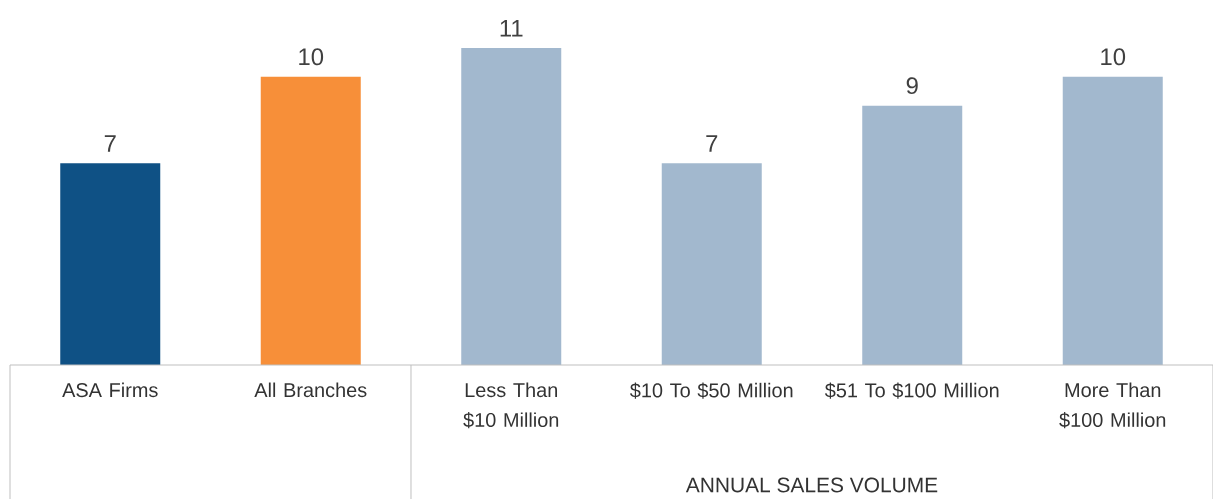 This screenshot has width=1213, height=499. Describe the element at coordinates (310, 390) in the screenshot. I see `x-tick-label: All Branches` at that location.